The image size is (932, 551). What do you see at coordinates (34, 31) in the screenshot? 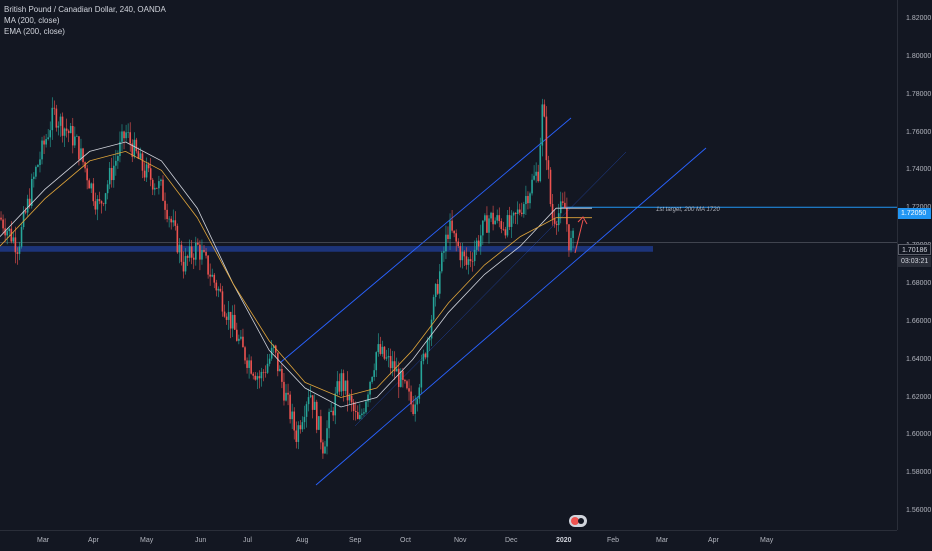
I see `ema-indicator-label: EMA (200, close)` at bounding box center [34, 31].